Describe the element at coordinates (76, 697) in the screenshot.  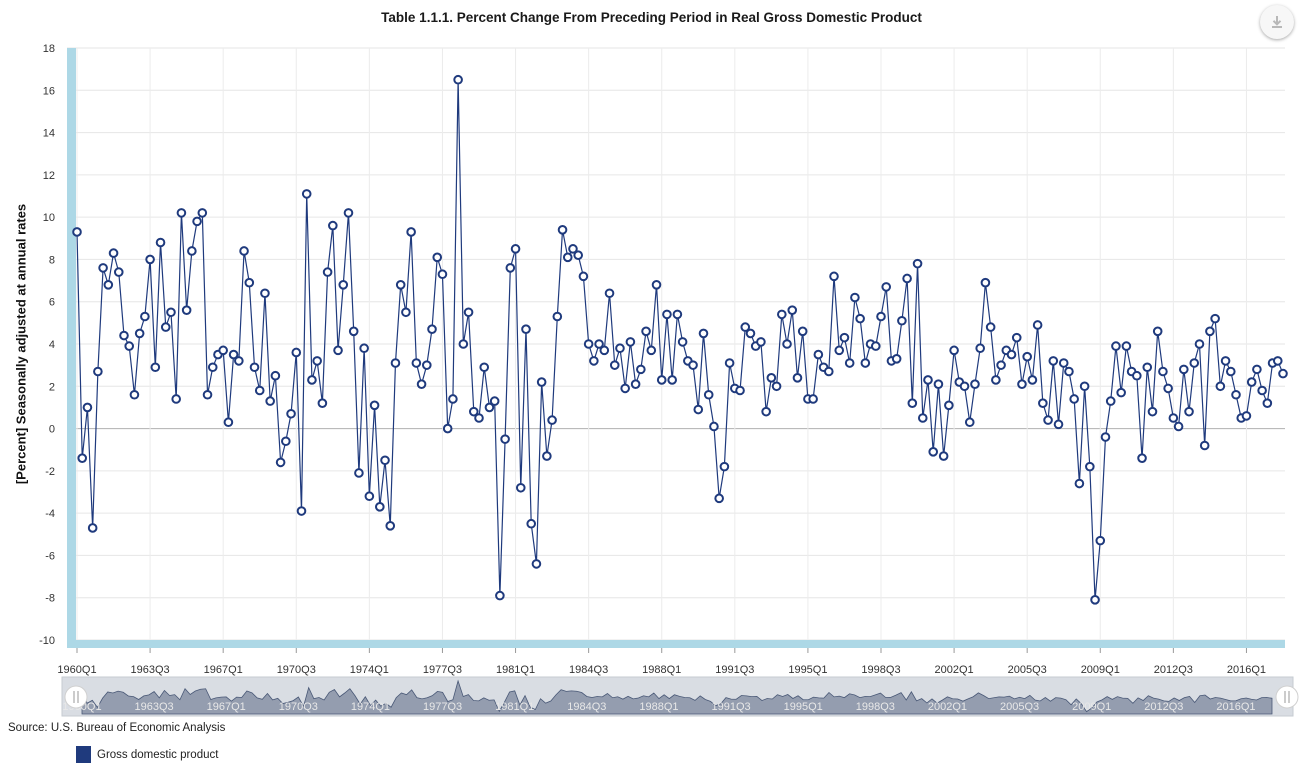
I see `navigator-left-handle` at that location.